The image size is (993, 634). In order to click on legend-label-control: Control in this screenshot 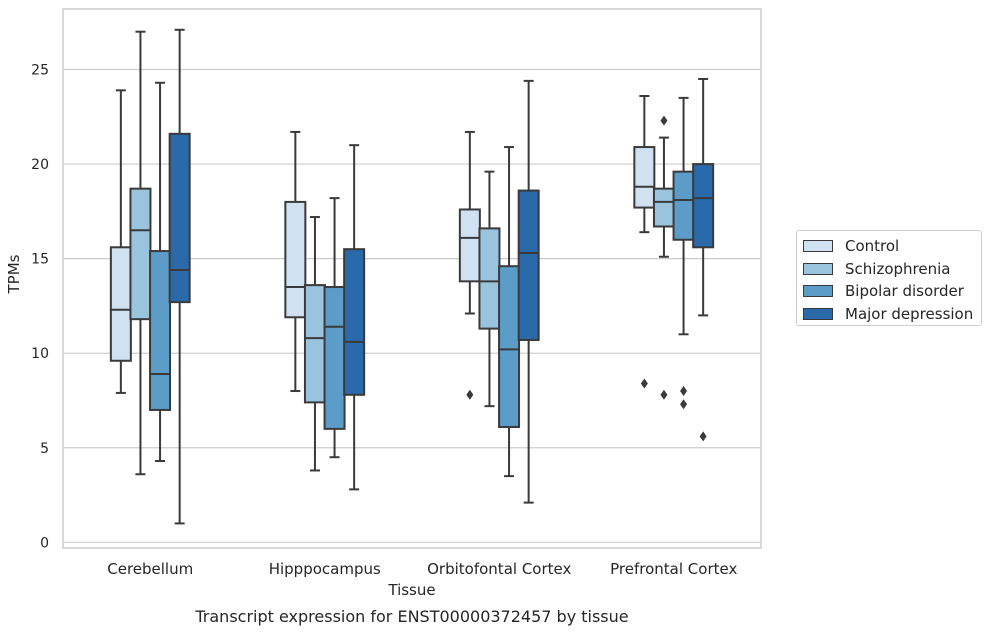, I will do `click(872, 246)`.